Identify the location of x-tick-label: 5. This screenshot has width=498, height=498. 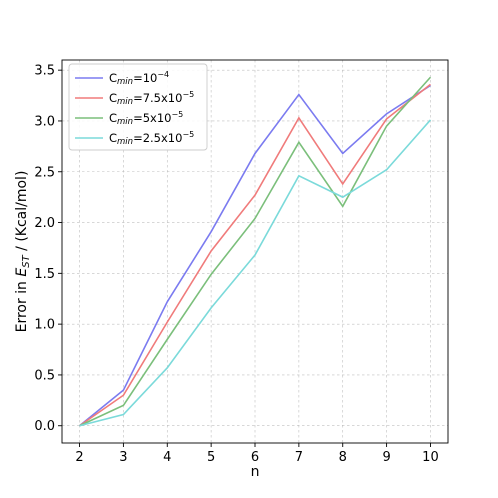
(211, 457).